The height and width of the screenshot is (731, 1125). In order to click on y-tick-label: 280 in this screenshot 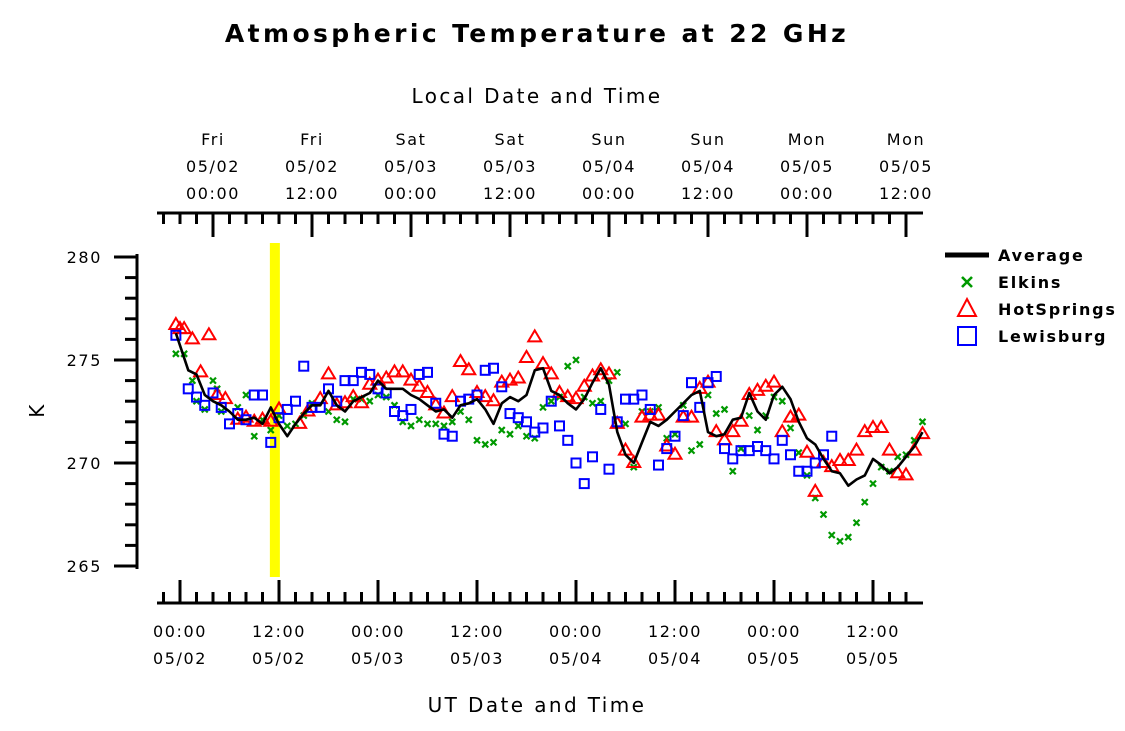, I will do `click(84, 257)`.